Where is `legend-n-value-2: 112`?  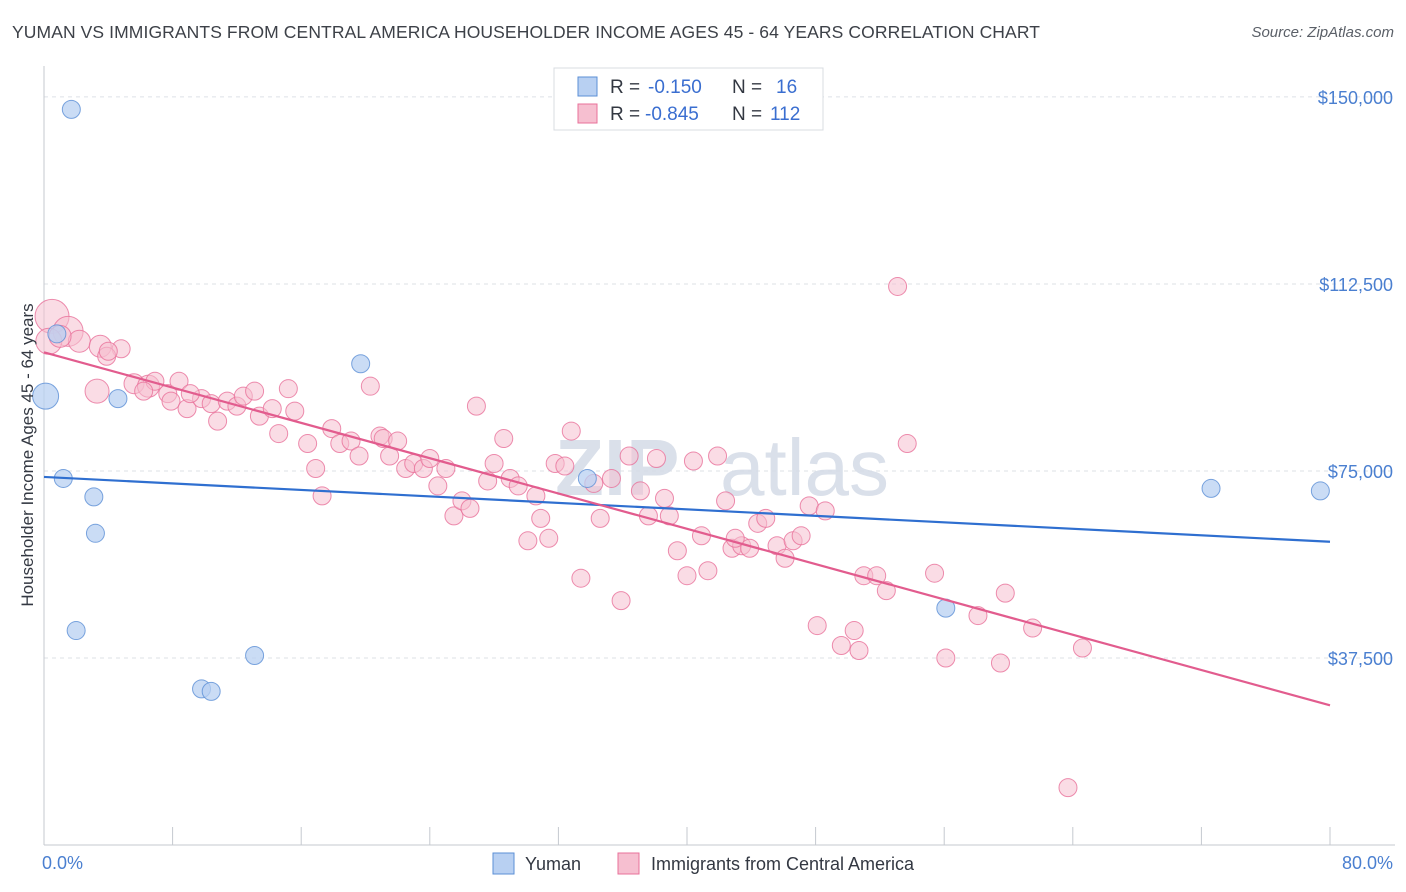
legend-n-value-2: 112 is located at coordinates (785, 114).